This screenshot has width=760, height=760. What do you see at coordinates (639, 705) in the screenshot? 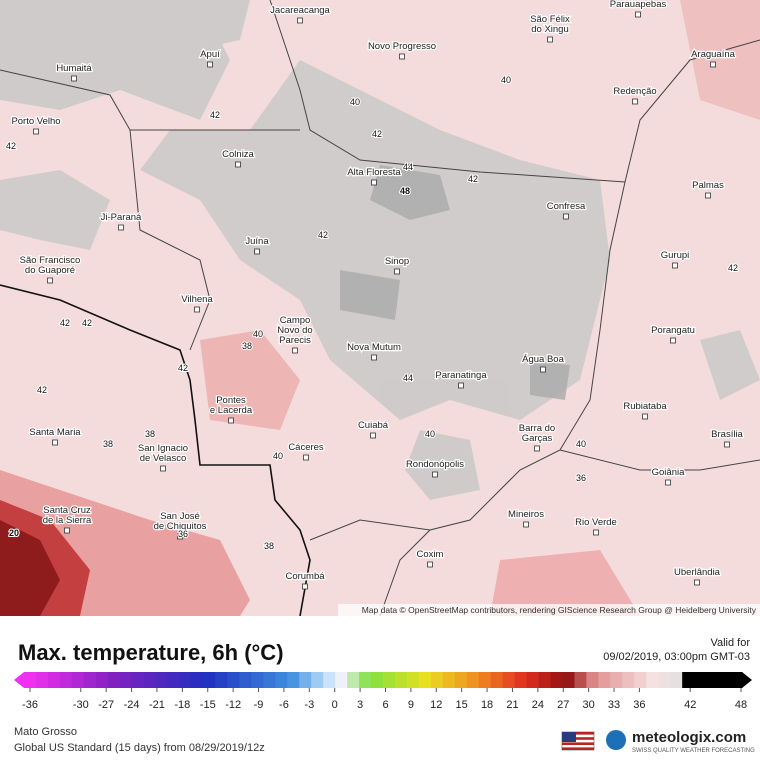
I see `colorbar-tick-label: 36` at bounding box center [639, 705].